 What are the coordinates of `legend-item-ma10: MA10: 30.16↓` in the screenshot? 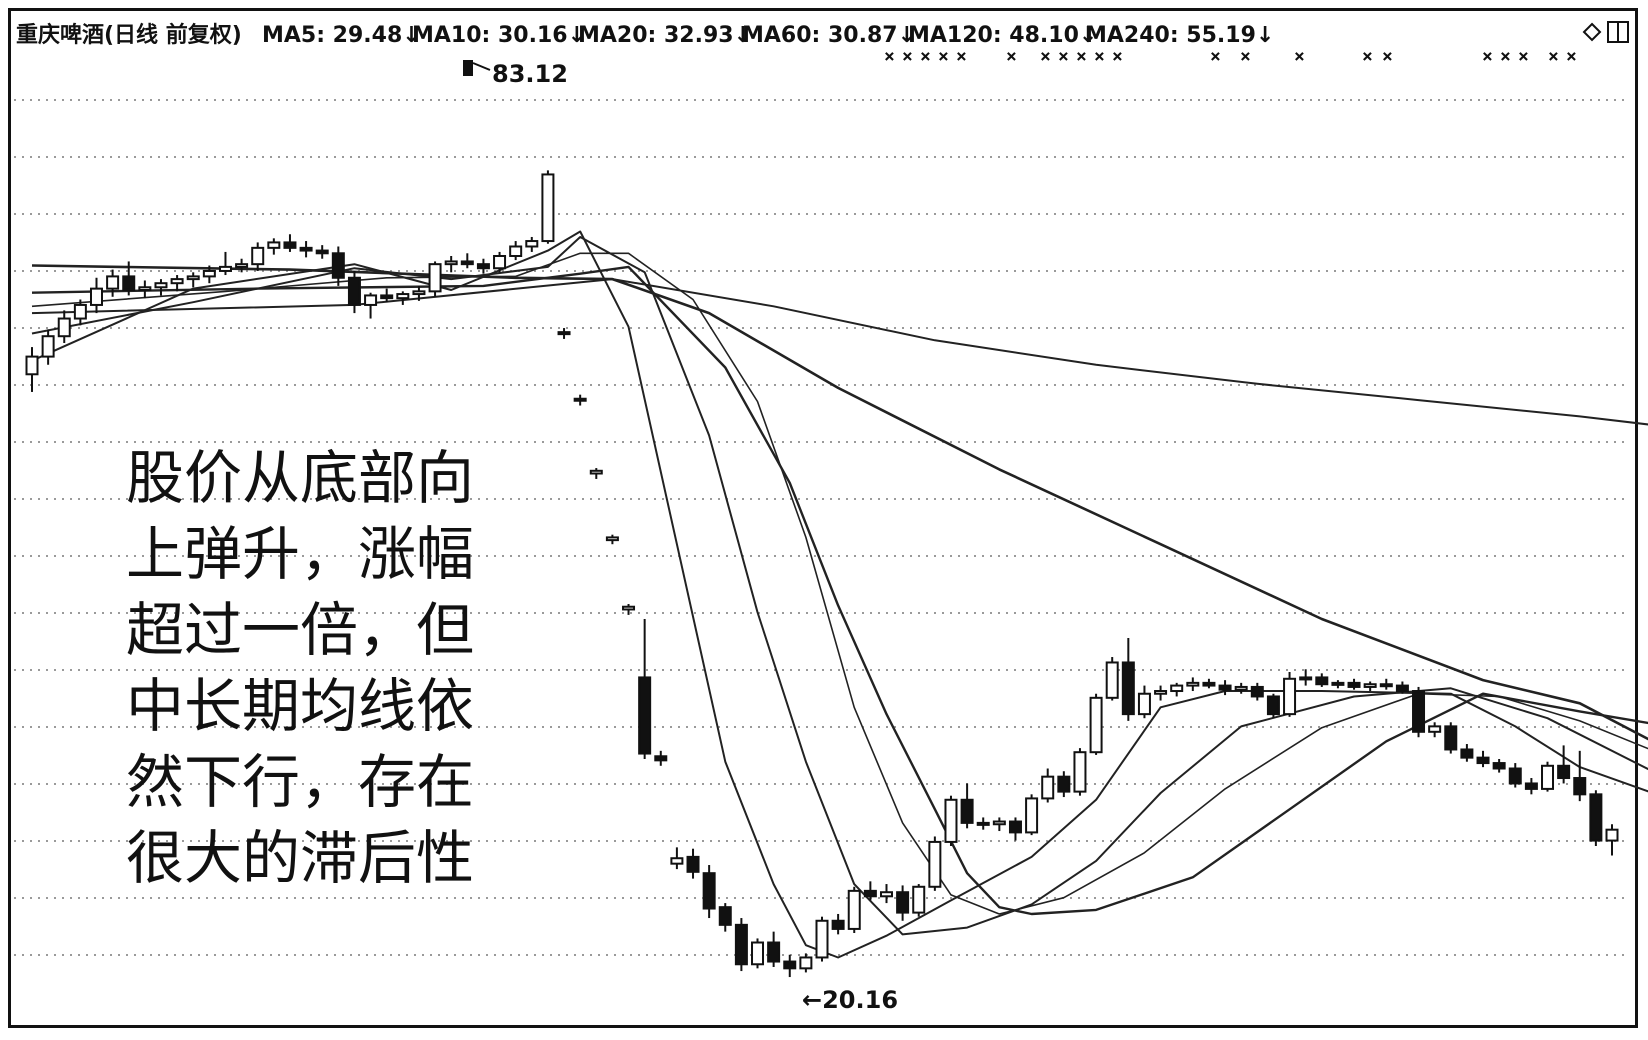 It's located at (499, 35).